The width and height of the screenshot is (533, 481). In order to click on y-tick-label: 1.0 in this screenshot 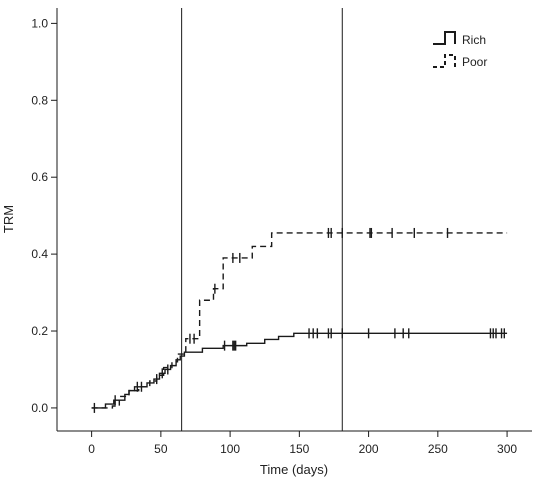, I will do `click(39, 23)`.